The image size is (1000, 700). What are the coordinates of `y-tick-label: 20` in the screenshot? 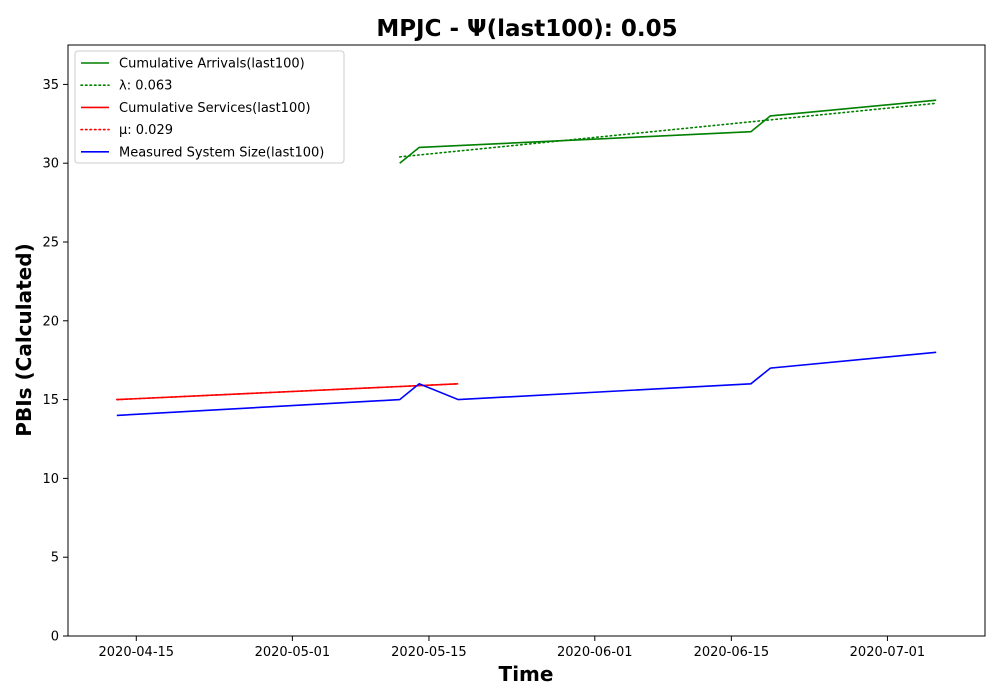 It's located at (50, 321).